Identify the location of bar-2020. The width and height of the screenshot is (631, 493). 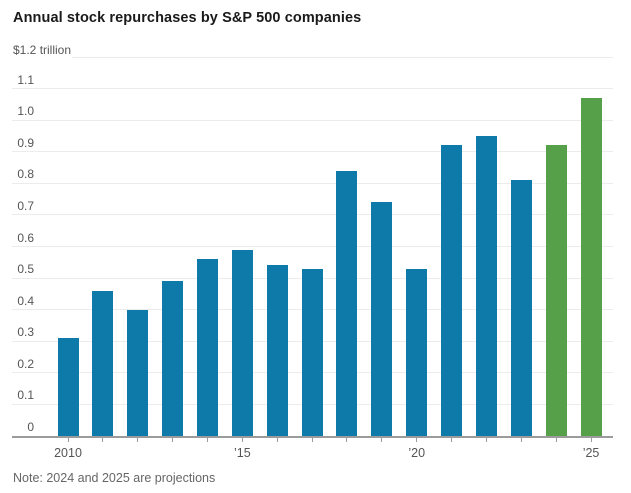
(417, 352).